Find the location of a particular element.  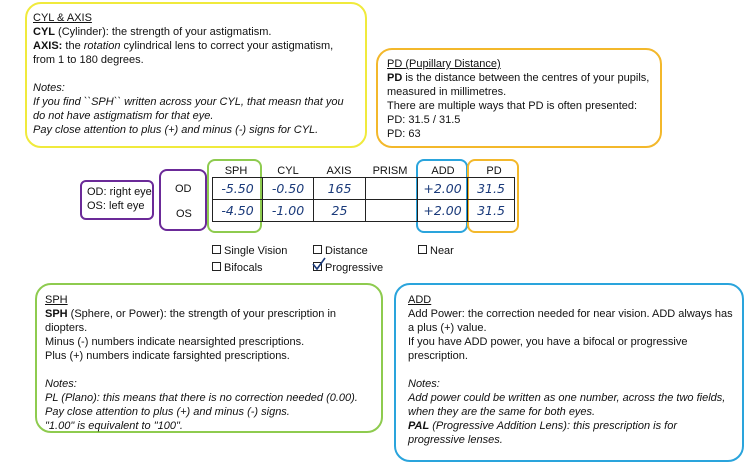

add-title: ADD is located at coordinates (420, 300).